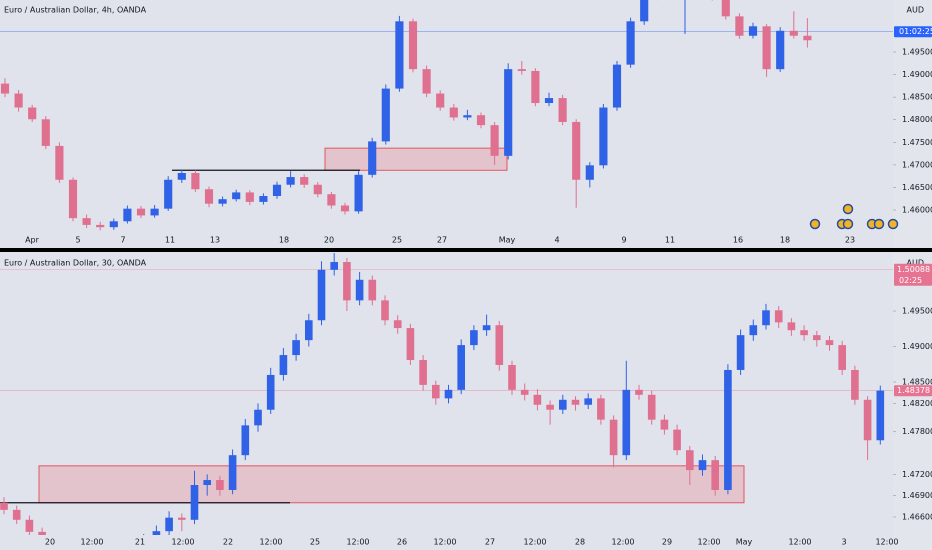 Image resolution: width=932 pixels, height=550 pixels. I want to click on y-tick-label: 1.48000, so click(917, 119).